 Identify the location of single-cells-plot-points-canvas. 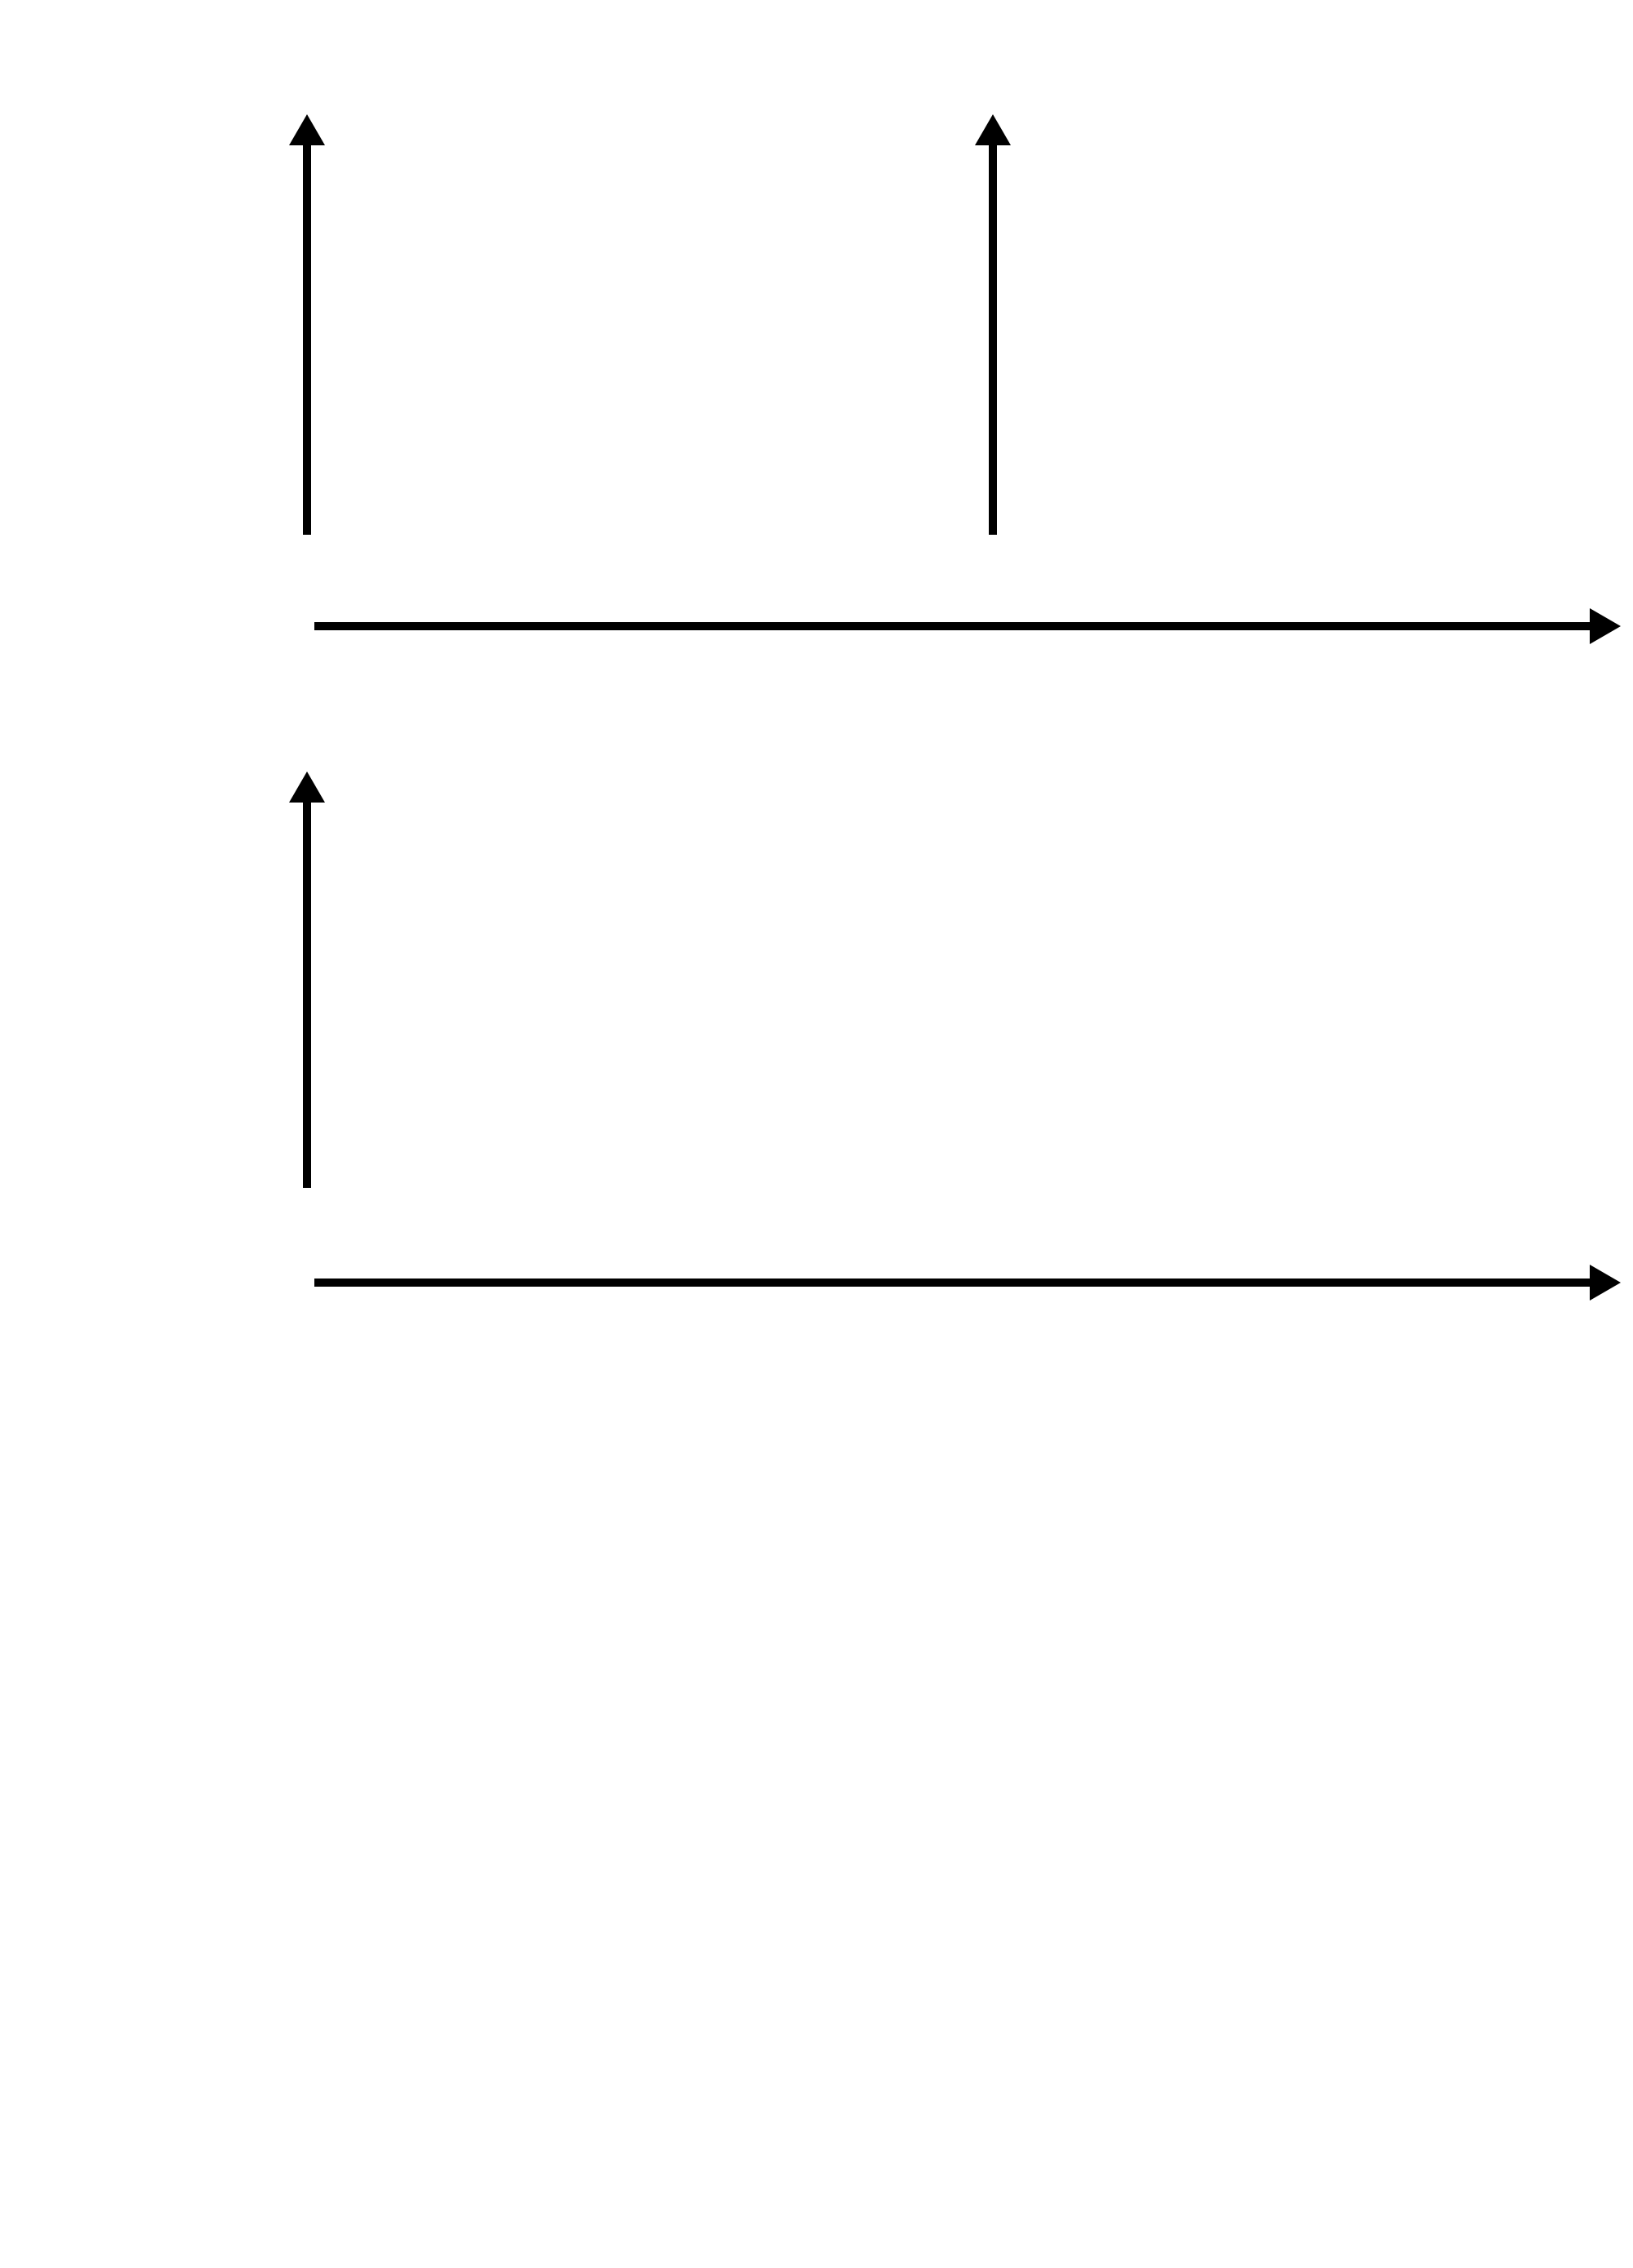
(1277, 315).